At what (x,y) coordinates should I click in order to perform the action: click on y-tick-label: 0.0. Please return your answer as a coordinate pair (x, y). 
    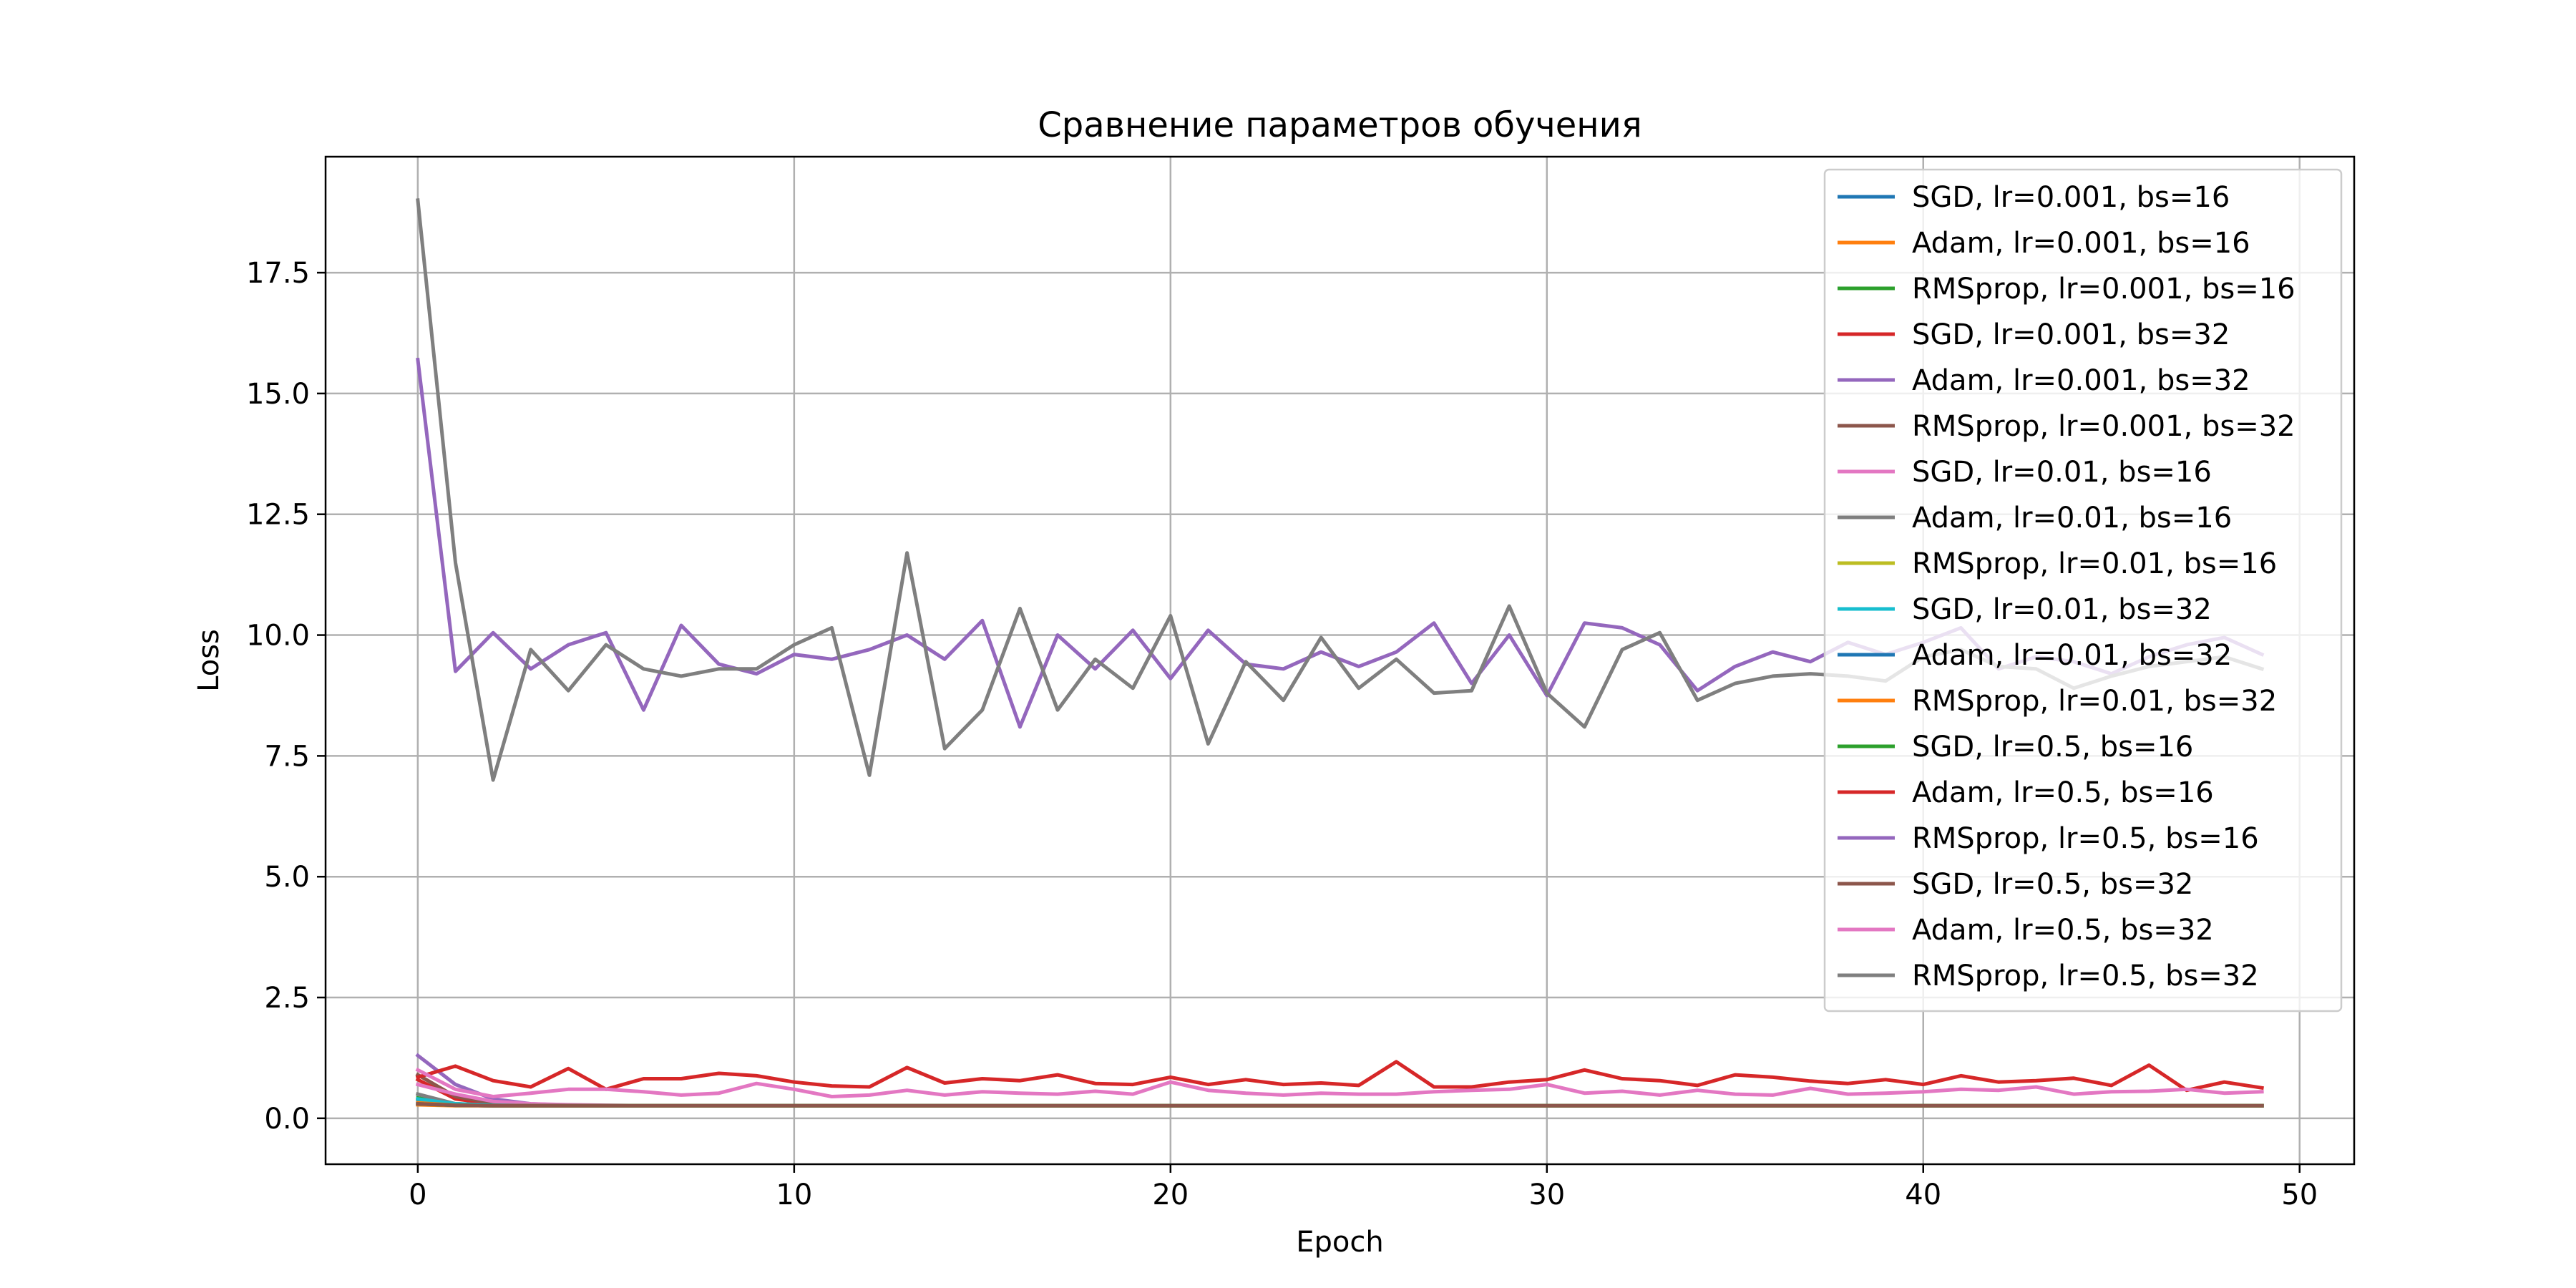
    Looking at the image, I should click on (287, 1119).